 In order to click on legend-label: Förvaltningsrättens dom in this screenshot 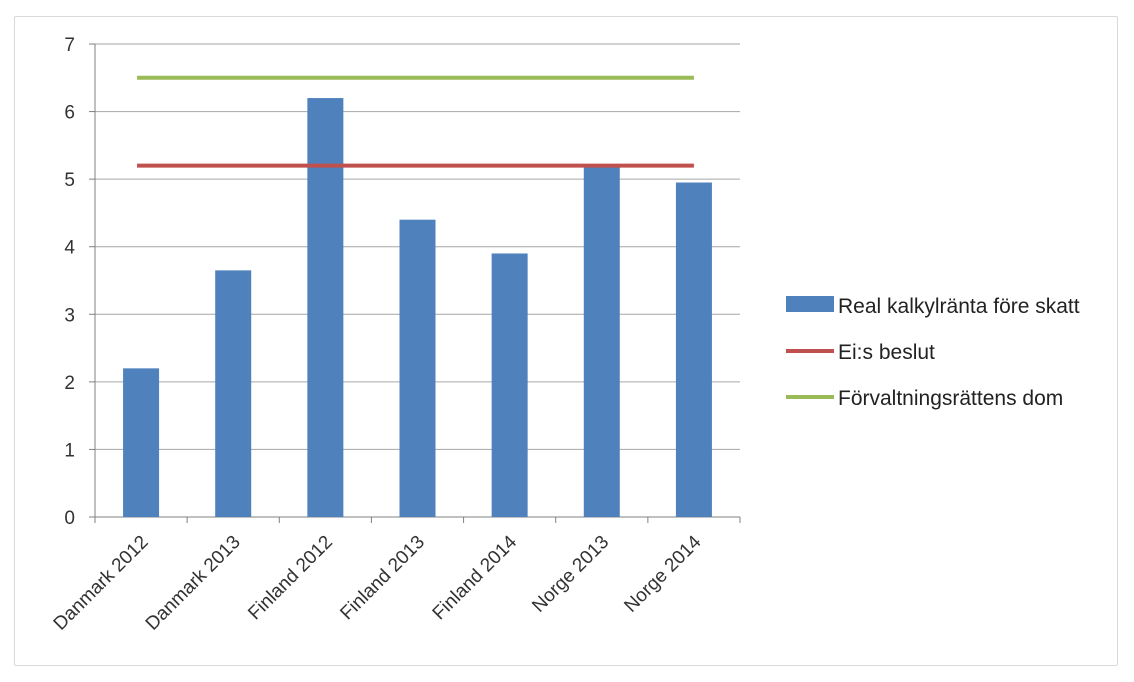, I will do `click(950, 398)`.